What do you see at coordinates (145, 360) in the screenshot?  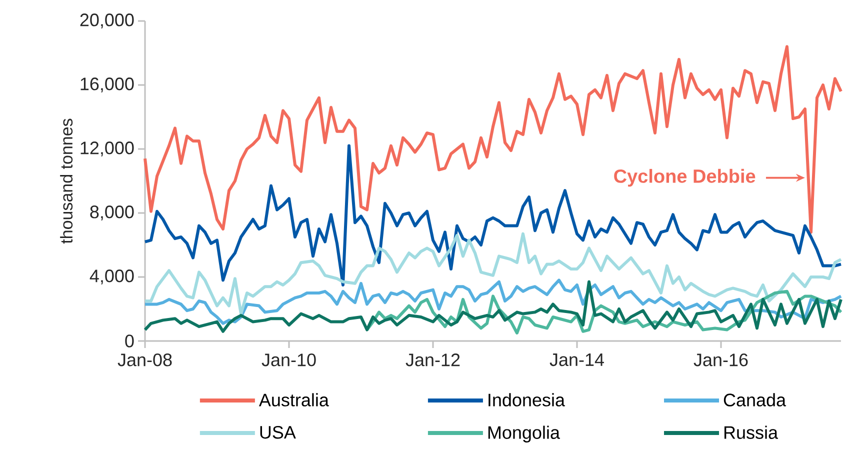 I see `x-tick-label: Jan-08` at bounding box center [145, 360].